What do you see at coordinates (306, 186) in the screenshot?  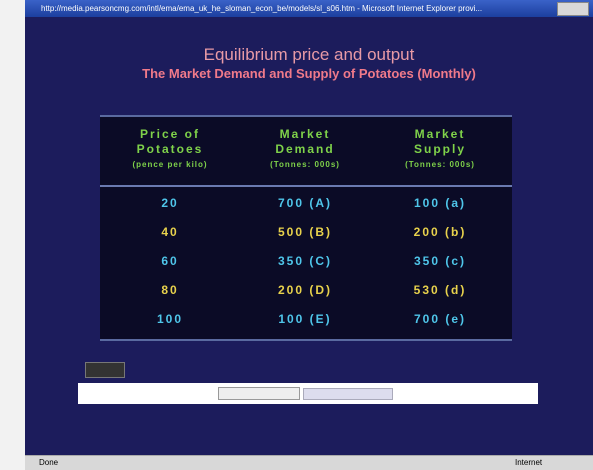 I see `header-rule` at bounding box center [306, 186].